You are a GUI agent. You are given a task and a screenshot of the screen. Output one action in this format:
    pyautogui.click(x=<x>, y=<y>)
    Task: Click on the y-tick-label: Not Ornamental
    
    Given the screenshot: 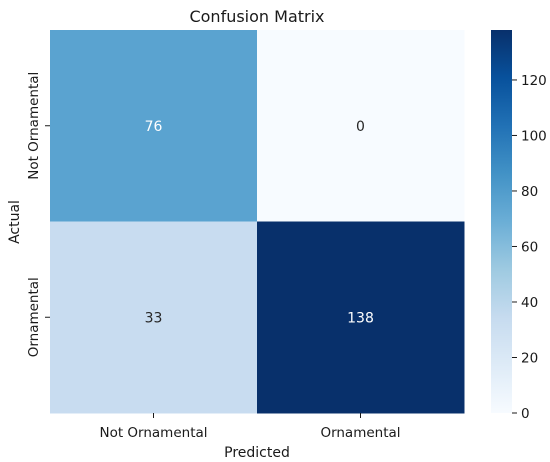 What is the action you would take?
    pyautogui.click(x=34, y=126)
    